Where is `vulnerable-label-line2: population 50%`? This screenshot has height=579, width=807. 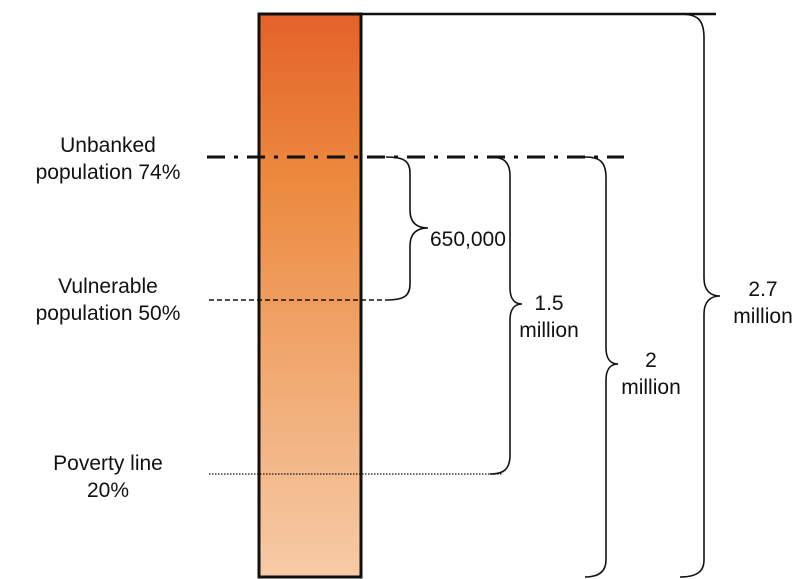
vulnerable-label-line2: population 50% is located at coordinates (108, 313).